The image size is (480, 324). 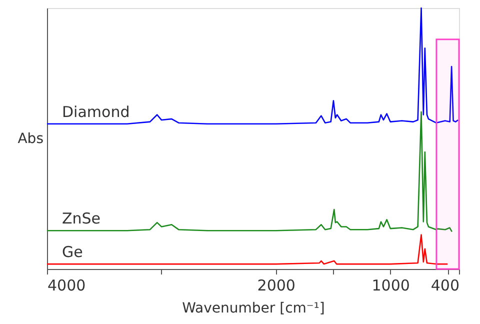 I want to click on x-tick-label: 2000, so click(x=276, y=285).